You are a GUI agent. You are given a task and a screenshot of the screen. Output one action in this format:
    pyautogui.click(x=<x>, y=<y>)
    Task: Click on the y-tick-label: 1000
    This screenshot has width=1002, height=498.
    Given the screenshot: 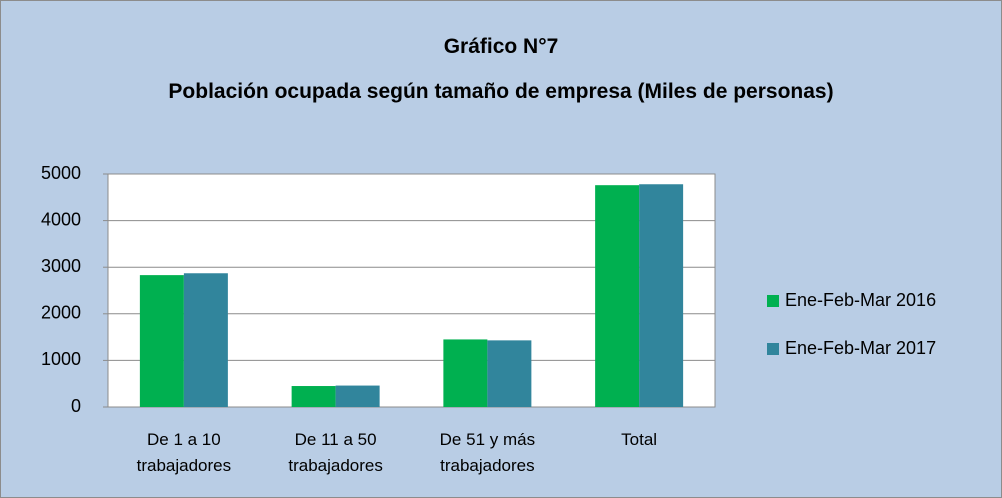 What is the action you would take?
    pyautogui.click(x=61, y=359)
    